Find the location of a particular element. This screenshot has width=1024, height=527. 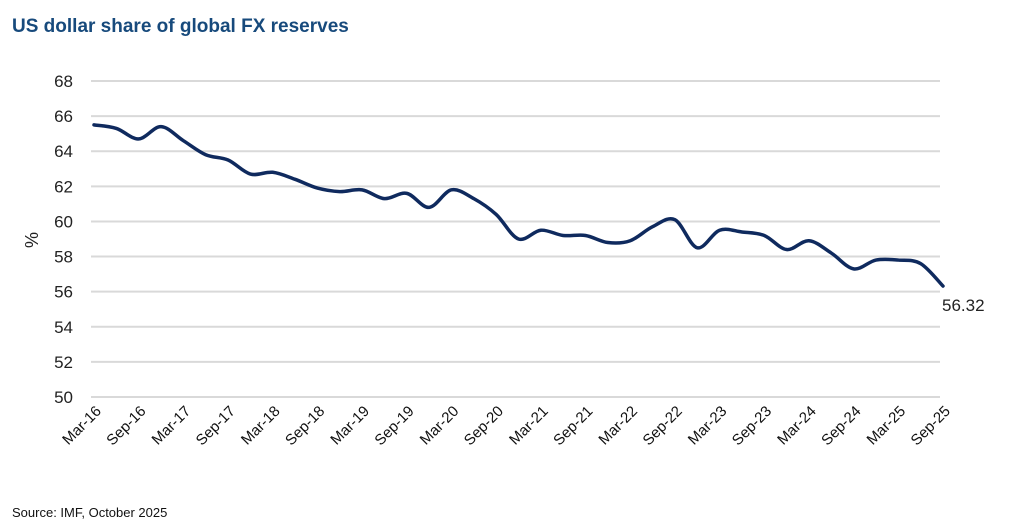

x-tick-label: Mar-19 is located at coordinates (350, 426).